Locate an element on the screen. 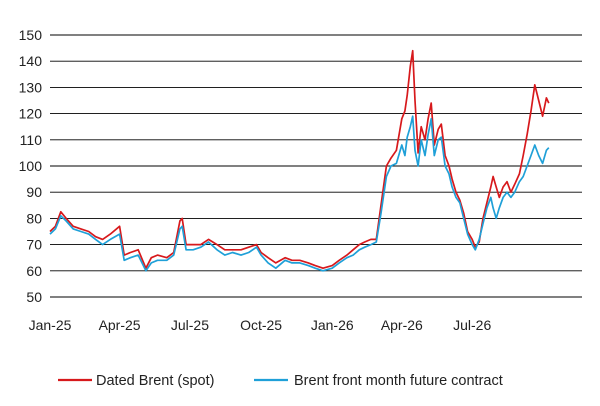  y-tick-label-50: 50 is located at coordinates (34, 297).